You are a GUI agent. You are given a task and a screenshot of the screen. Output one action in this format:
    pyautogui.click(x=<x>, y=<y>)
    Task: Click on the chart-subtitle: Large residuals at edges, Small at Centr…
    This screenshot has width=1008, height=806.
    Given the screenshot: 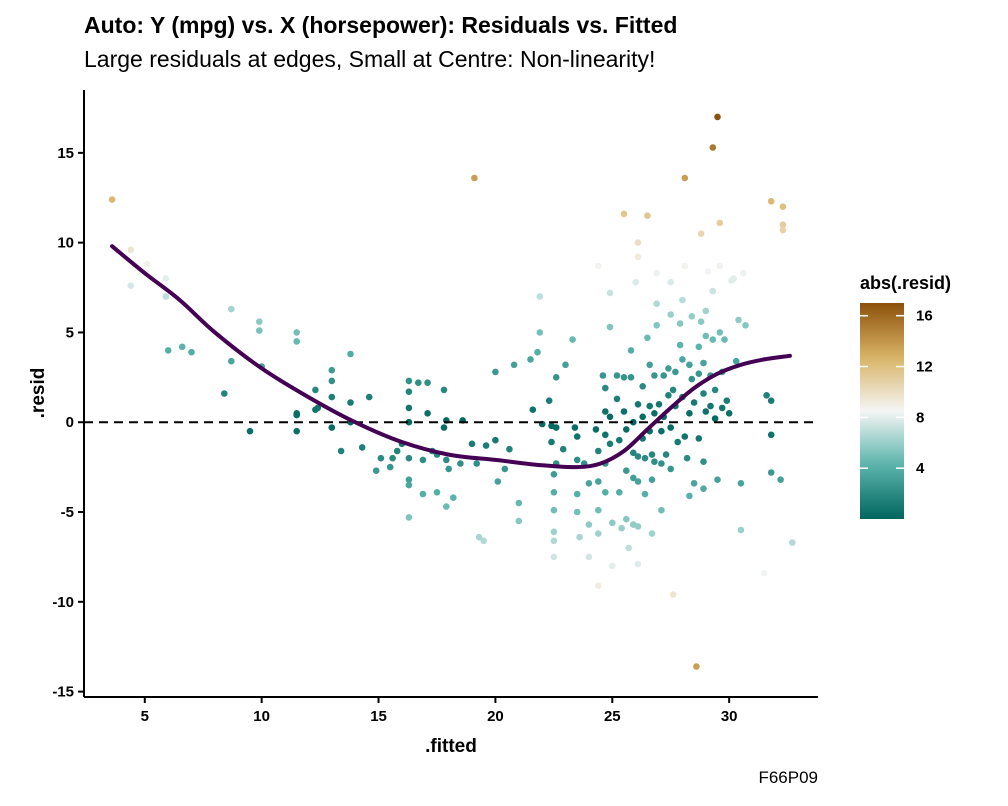 What is the action you would take?
    pyautogui.click(x=370, y=59)
    